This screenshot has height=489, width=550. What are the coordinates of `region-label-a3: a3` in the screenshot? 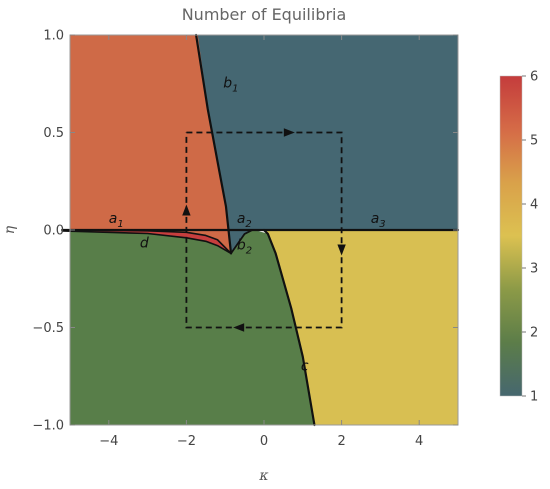 It's located at (378, 220).